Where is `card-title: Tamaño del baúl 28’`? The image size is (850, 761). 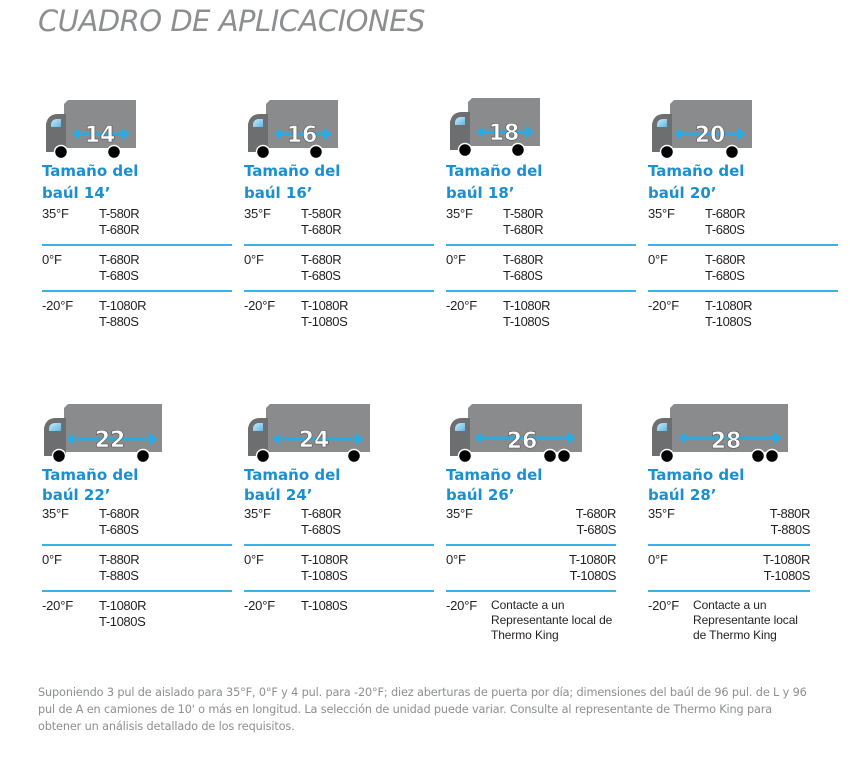 card-title: Tamaño del baúl 28’ is located at coordinates (696, 485).